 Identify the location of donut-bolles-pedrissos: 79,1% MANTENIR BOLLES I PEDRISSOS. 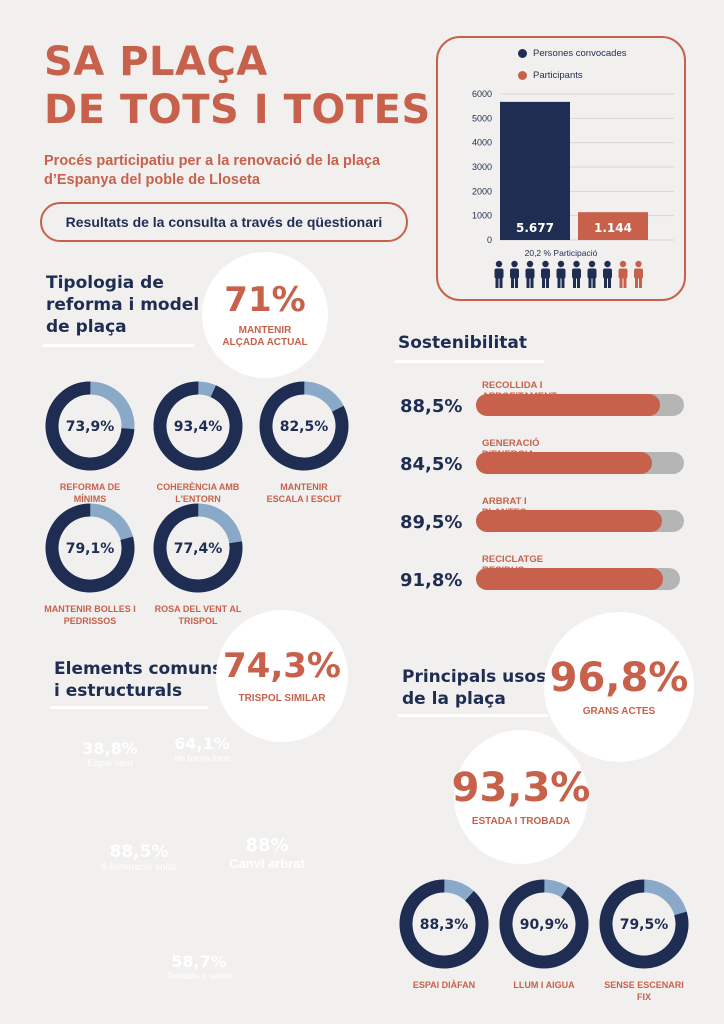
(90, 564).